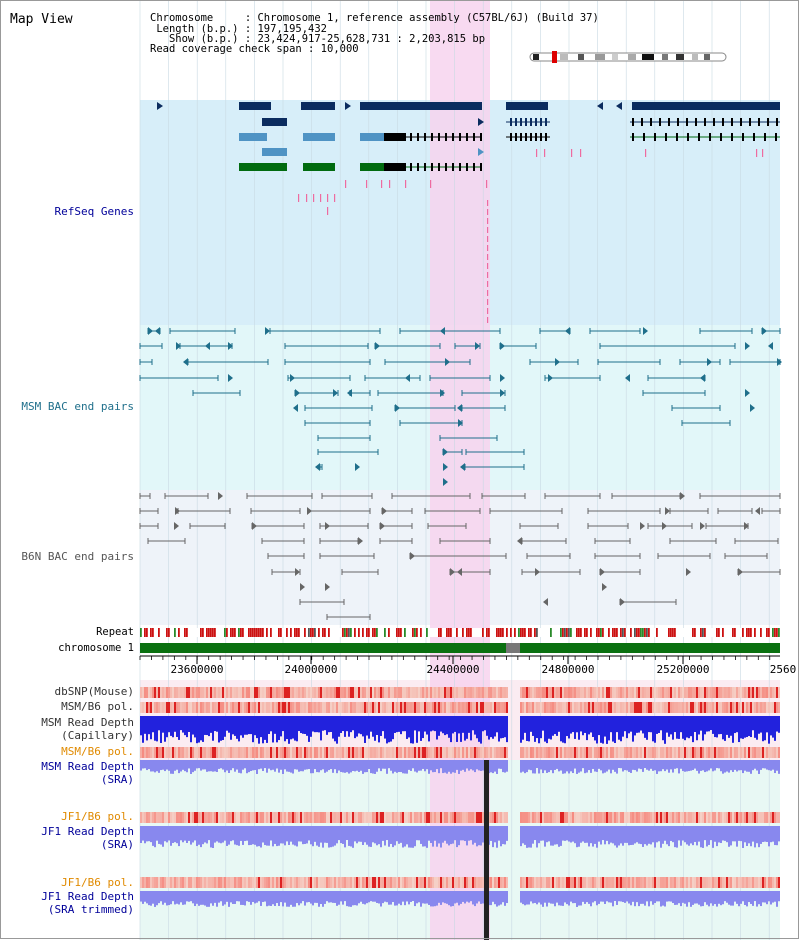 The image size is (800, 940). Describe the element at coordinates (488, 266) in the screenshot. I see `refseq-mark` at that location.